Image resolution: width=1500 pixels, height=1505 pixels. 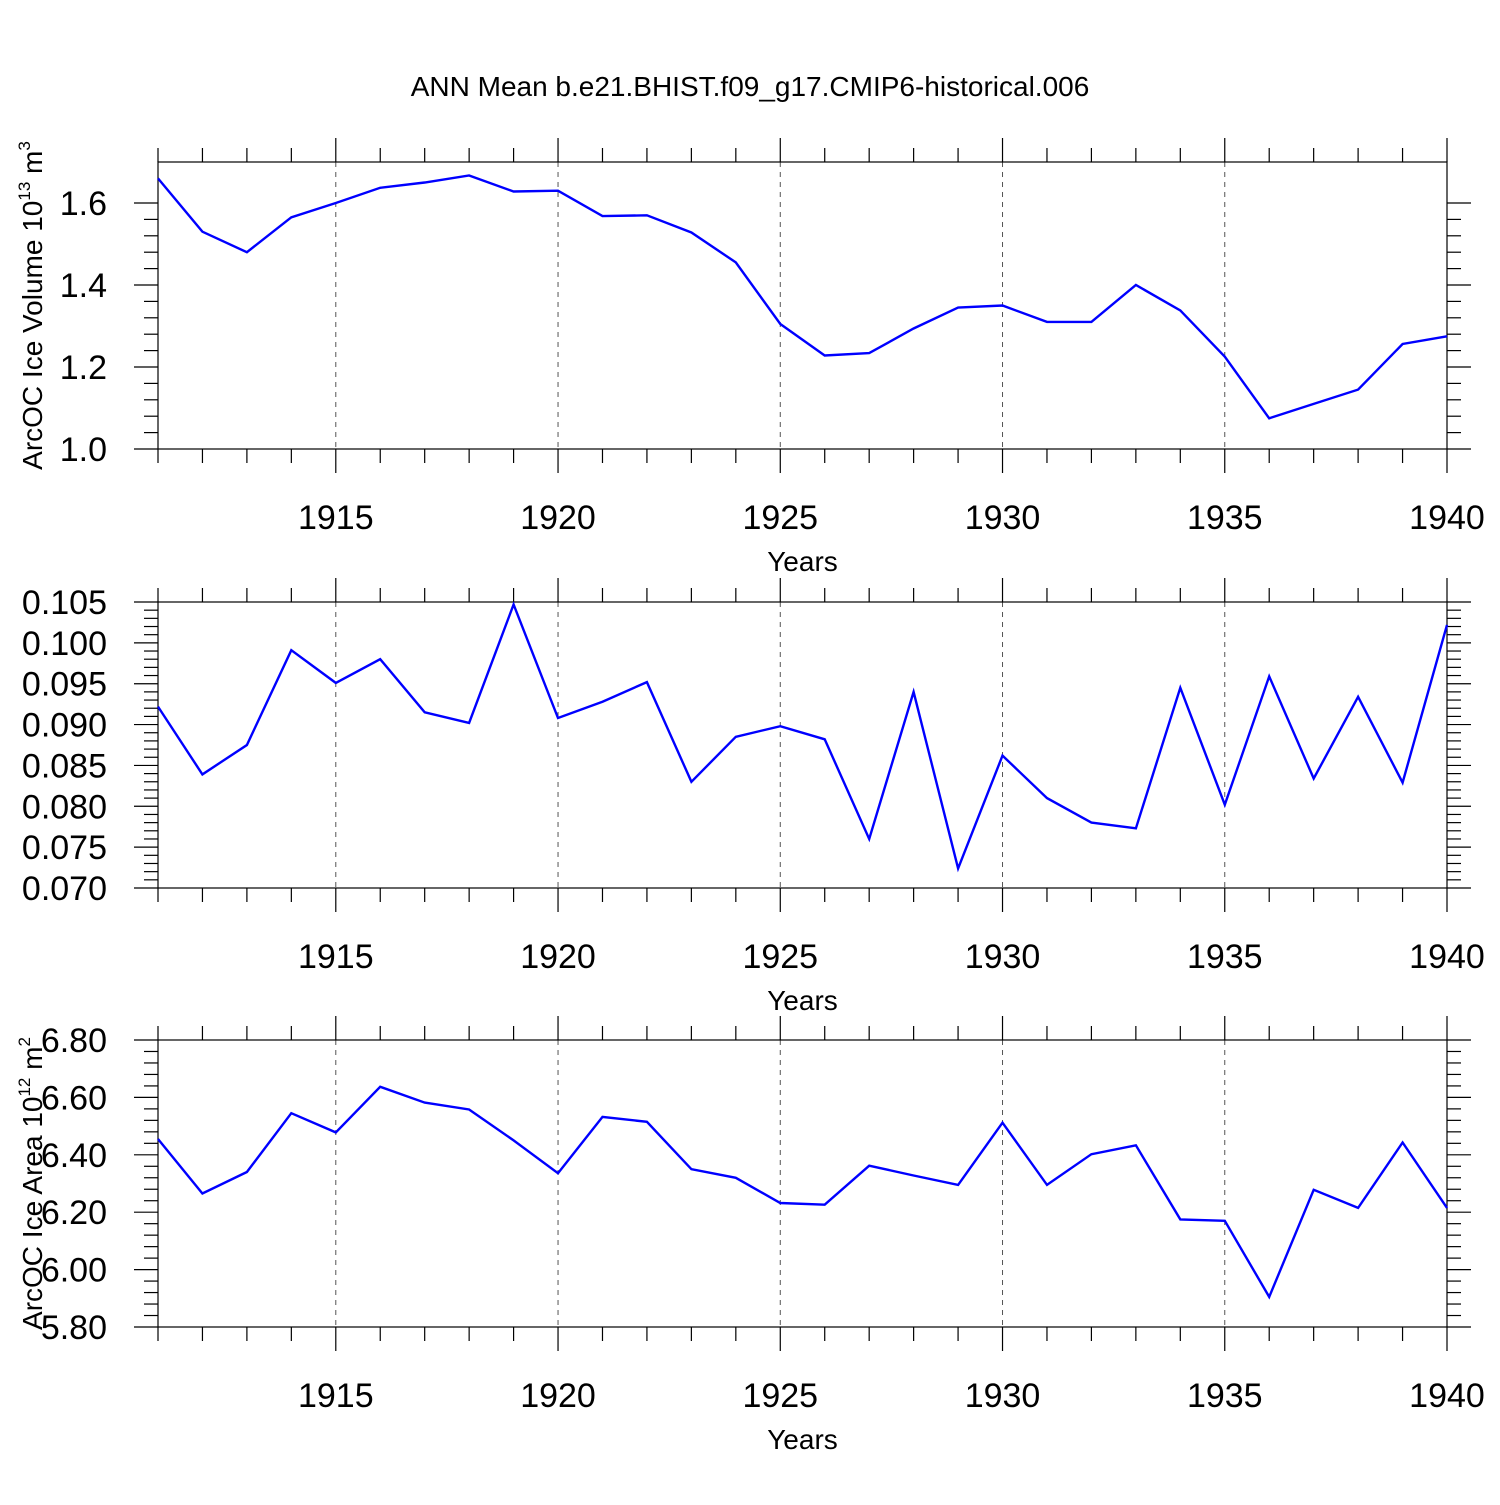 What do you see at coordinates (83, 204) in the screenshot?
I see `y-tick-label: 1.6` at bounding box center [83, 204].